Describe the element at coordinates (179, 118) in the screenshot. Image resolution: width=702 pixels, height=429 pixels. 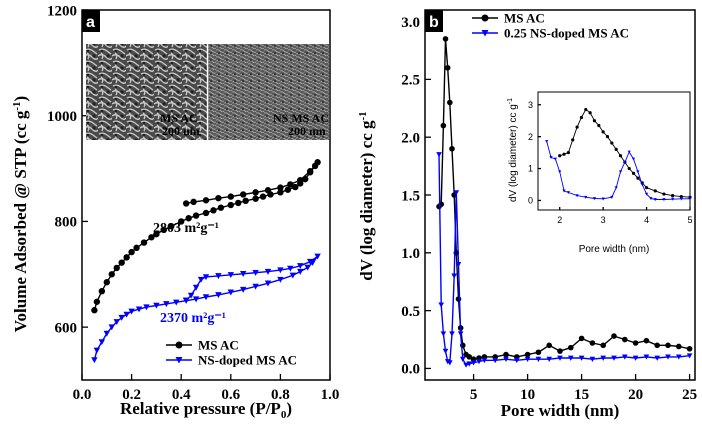
I see `sem-label-ms-ac: MS AC` at that location.